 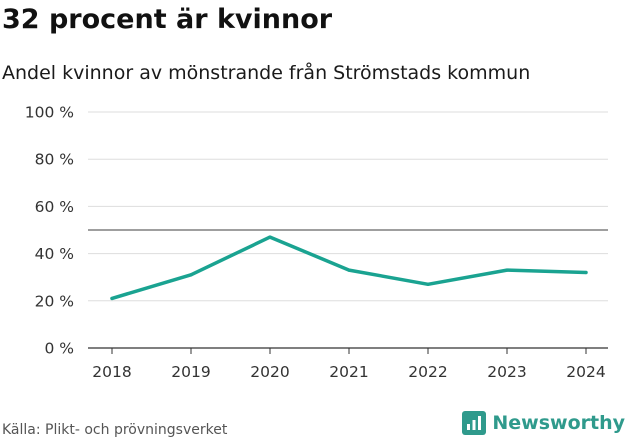 What do you see at coordinates (506, 372) in the screenshot?
I see `x-tick-label: 2023` at bounding box center [506, 372].